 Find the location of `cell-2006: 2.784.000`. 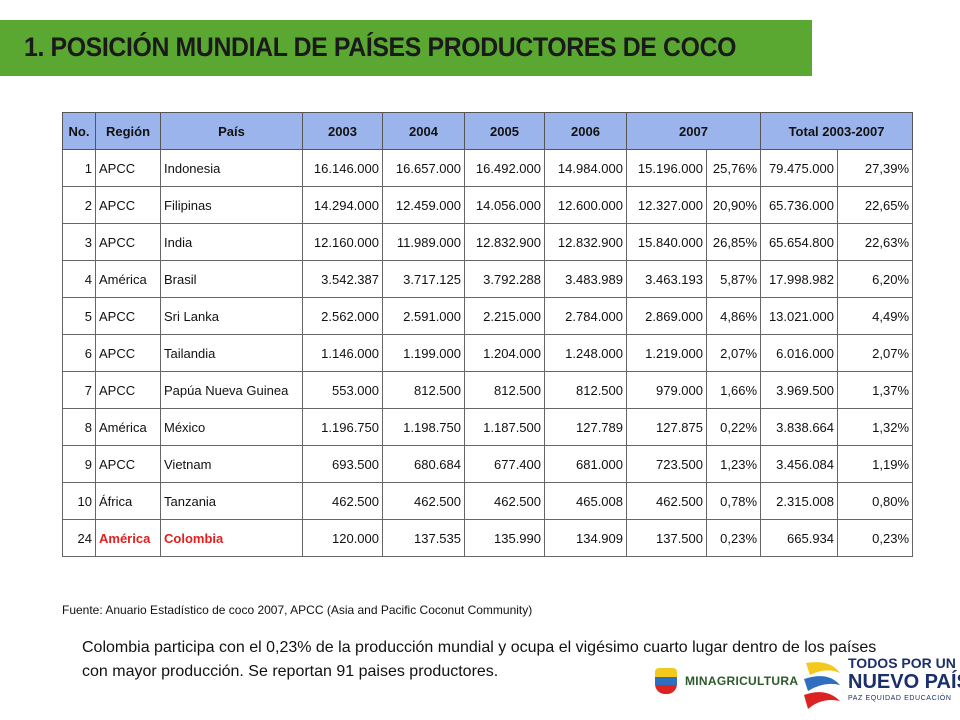

cell-2006: 2.784.000 is located at coordinates (585, 316).